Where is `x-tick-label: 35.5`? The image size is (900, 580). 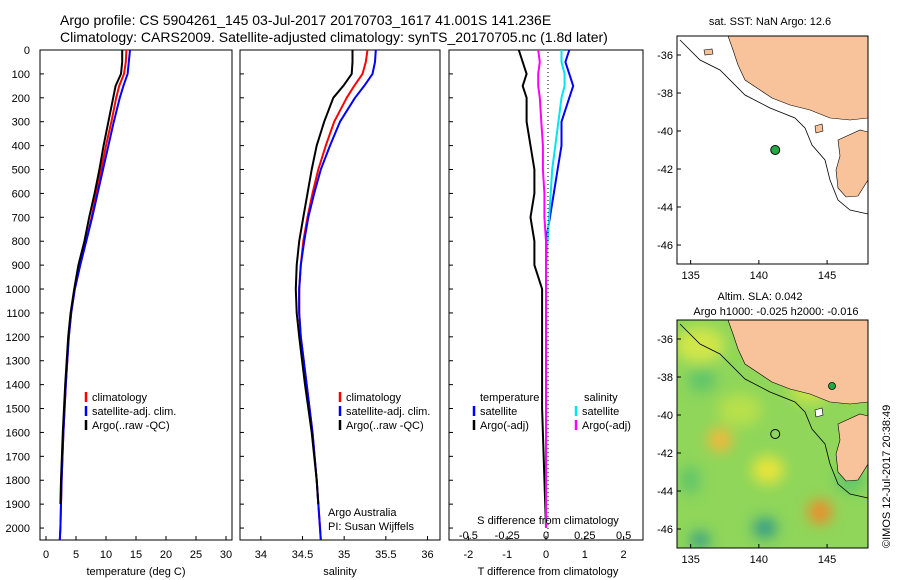
x-tick-label: 35.5 is located at coordinates (385, 555).